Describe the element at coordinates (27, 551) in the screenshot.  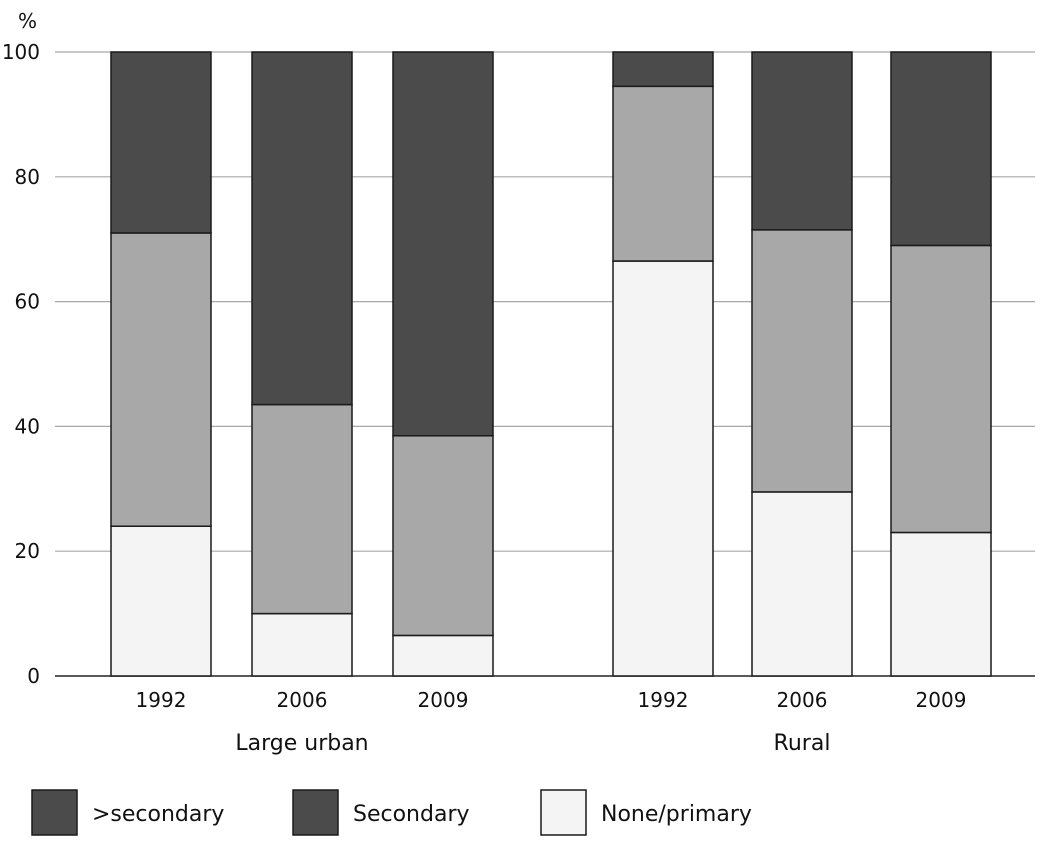
I see `y-tick-label: 20` at that location.